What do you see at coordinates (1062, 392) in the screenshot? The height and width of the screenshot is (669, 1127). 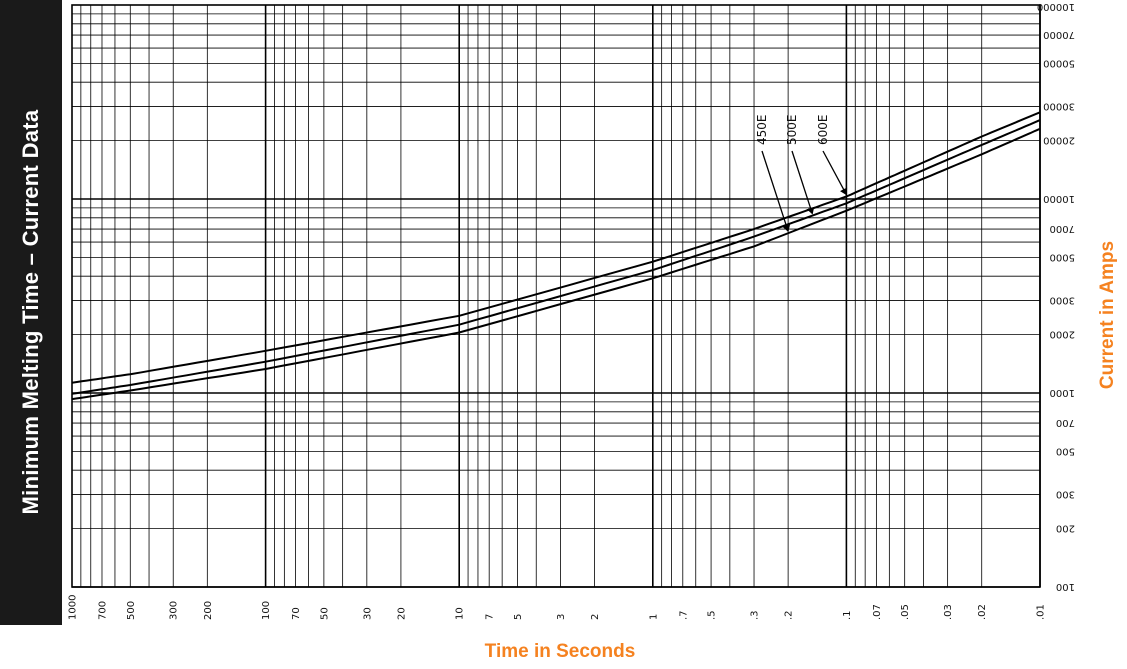 I see `y-tick-label: 1000` at bounding box center [1062, 392].